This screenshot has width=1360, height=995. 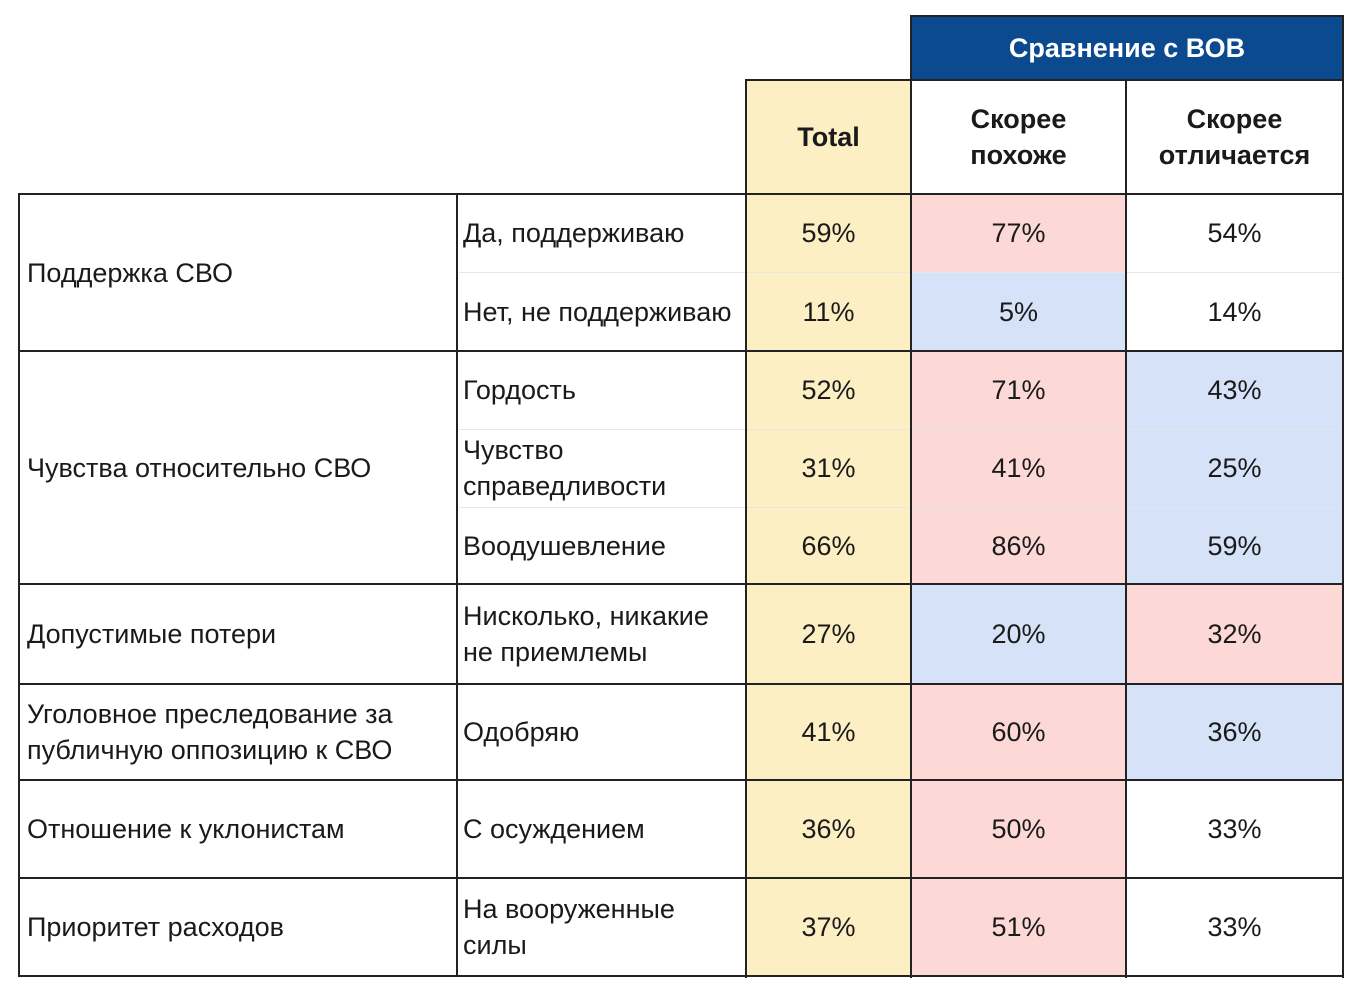 I want to click on group-label: Чувства относительно СВО, so click(x=199, y=467).